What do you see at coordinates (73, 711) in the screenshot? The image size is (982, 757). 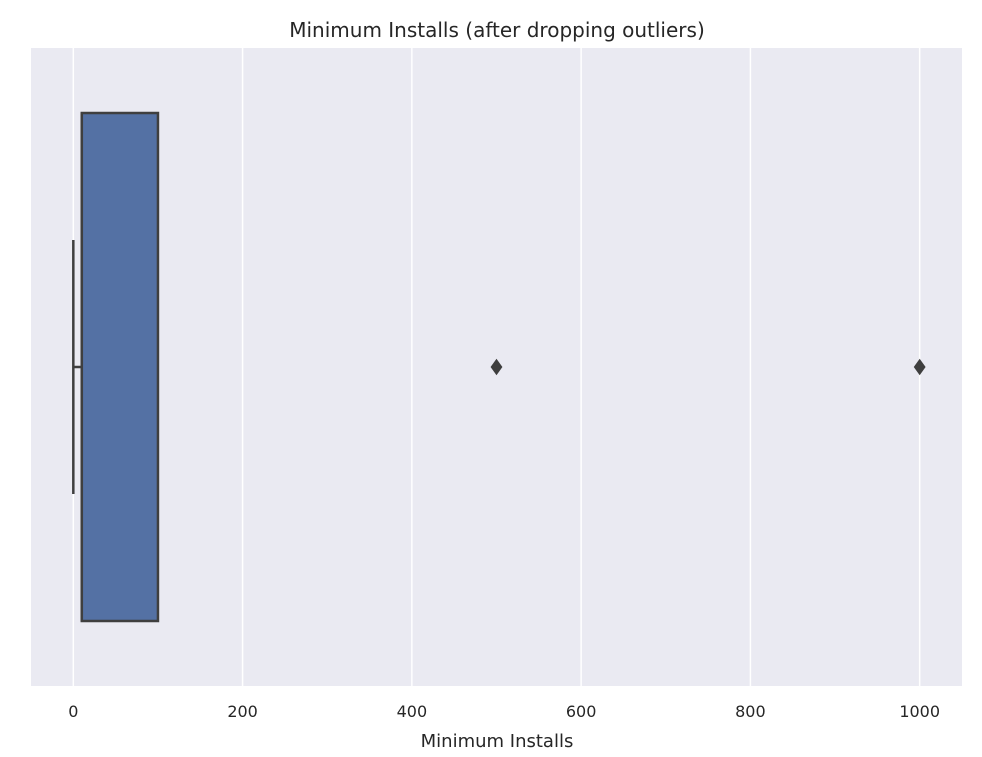 I see `x-tick-label-0: 0` at bounding box center [73, 711].